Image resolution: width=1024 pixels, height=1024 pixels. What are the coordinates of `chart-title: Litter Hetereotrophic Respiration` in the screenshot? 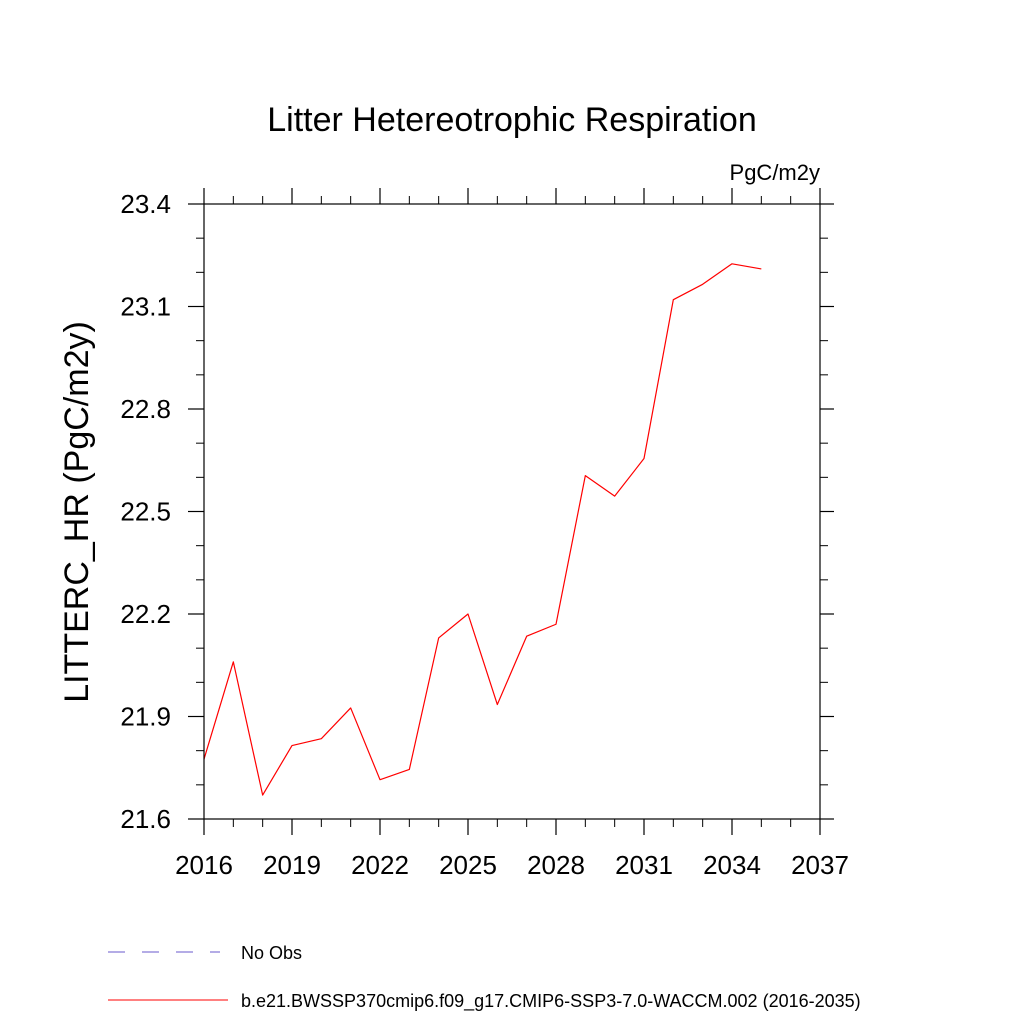 It's located at (511, 120).